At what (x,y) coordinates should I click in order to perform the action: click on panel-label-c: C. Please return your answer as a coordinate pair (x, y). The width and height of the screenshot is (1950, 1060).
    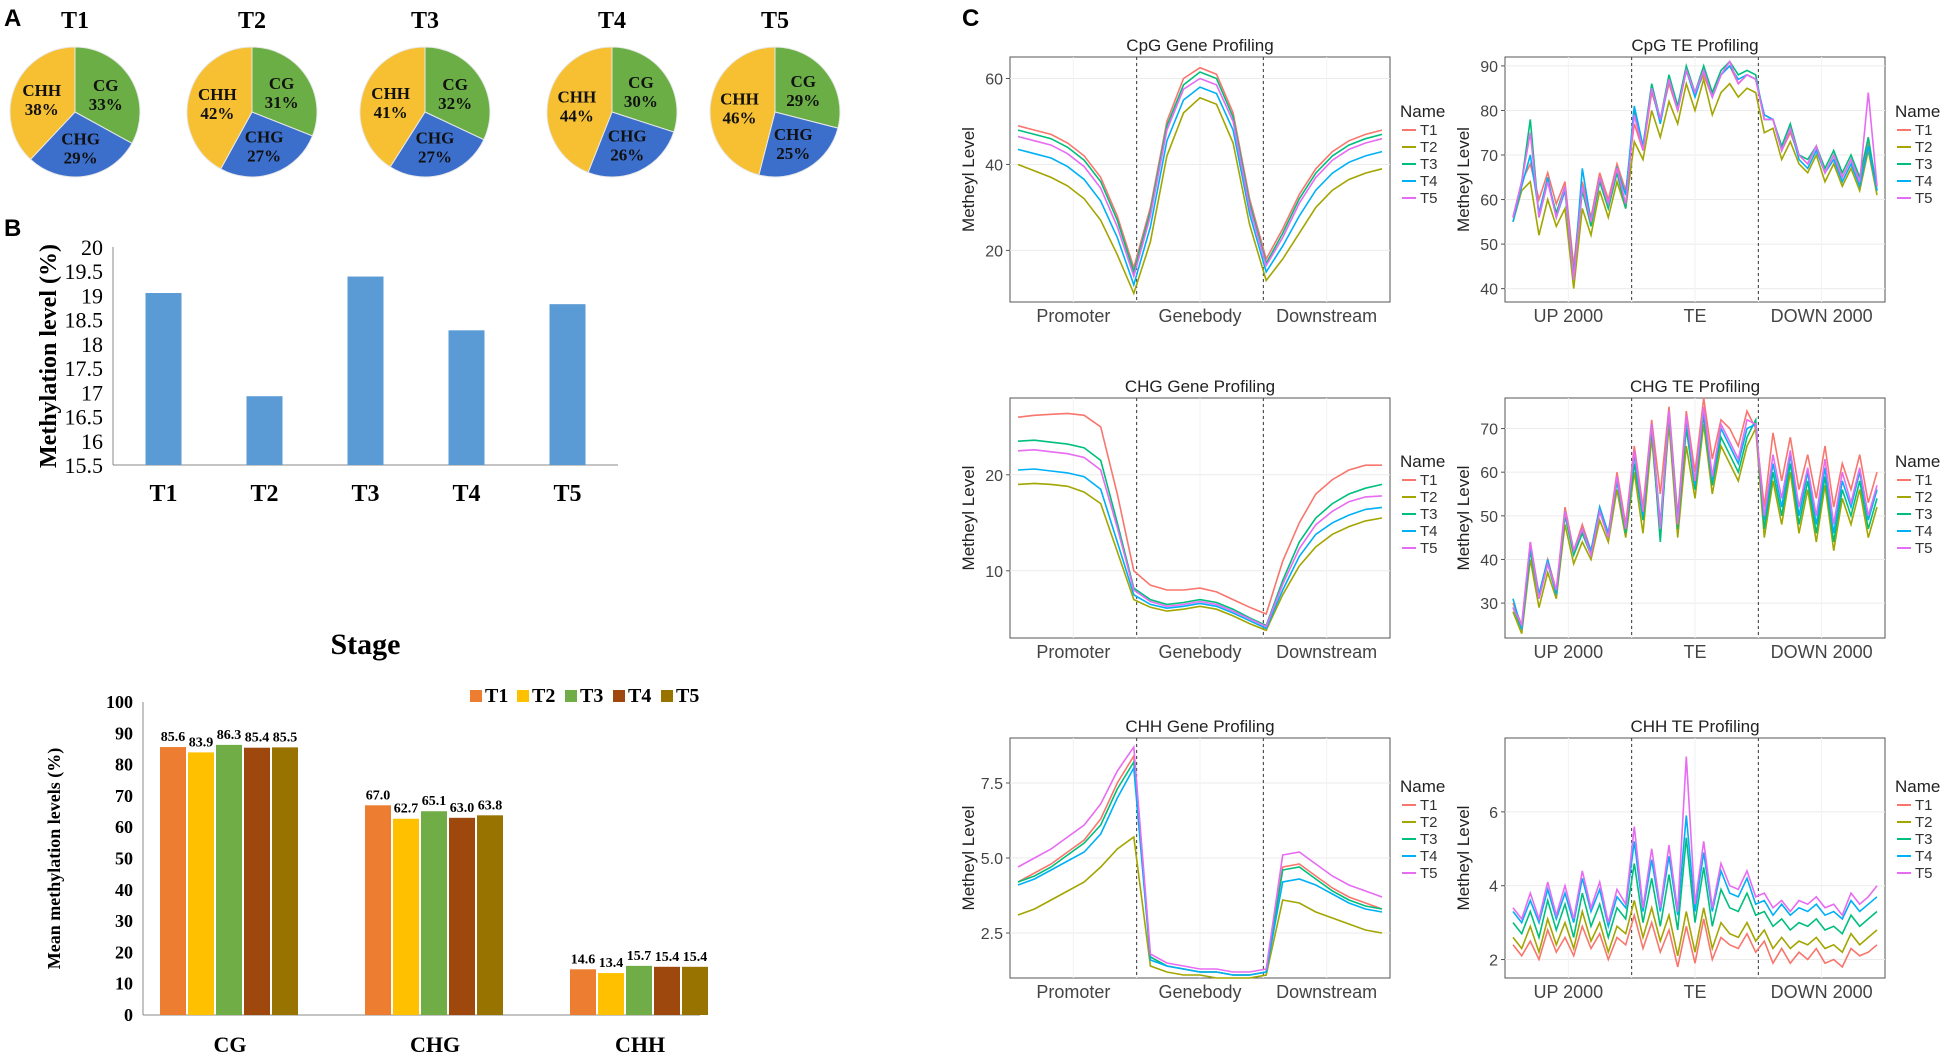
    Looking at the image, I should click on (970, 18).